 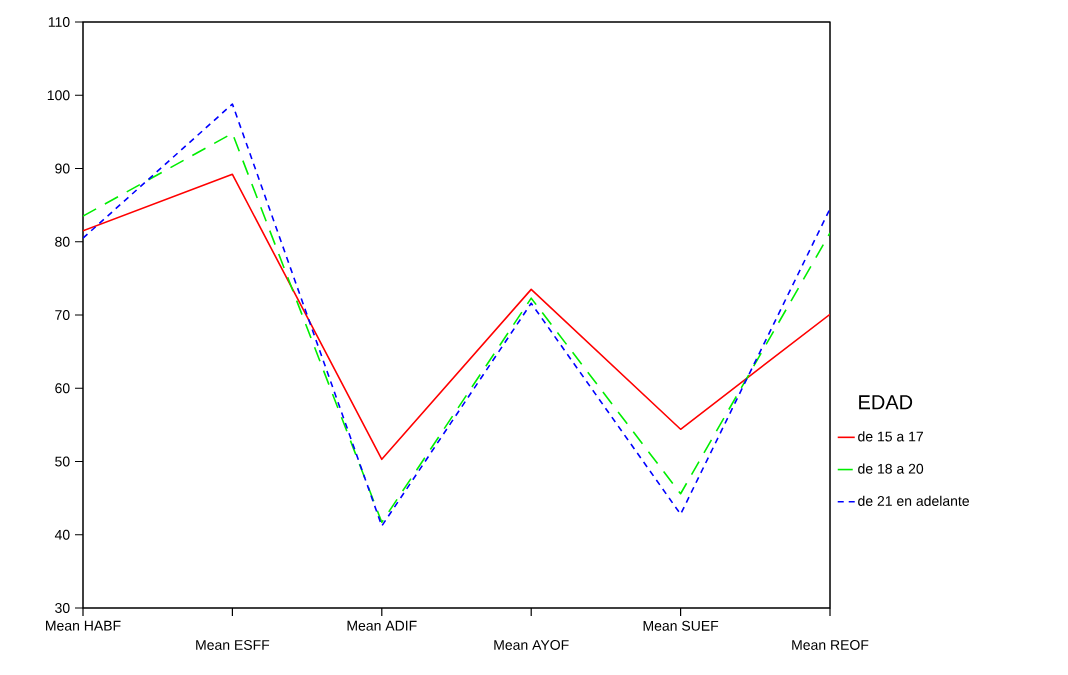 What do you see at coordinates (59, 22) in the screenshot?
I see `y-tick-label: 110` at bounding box center [59, 22].